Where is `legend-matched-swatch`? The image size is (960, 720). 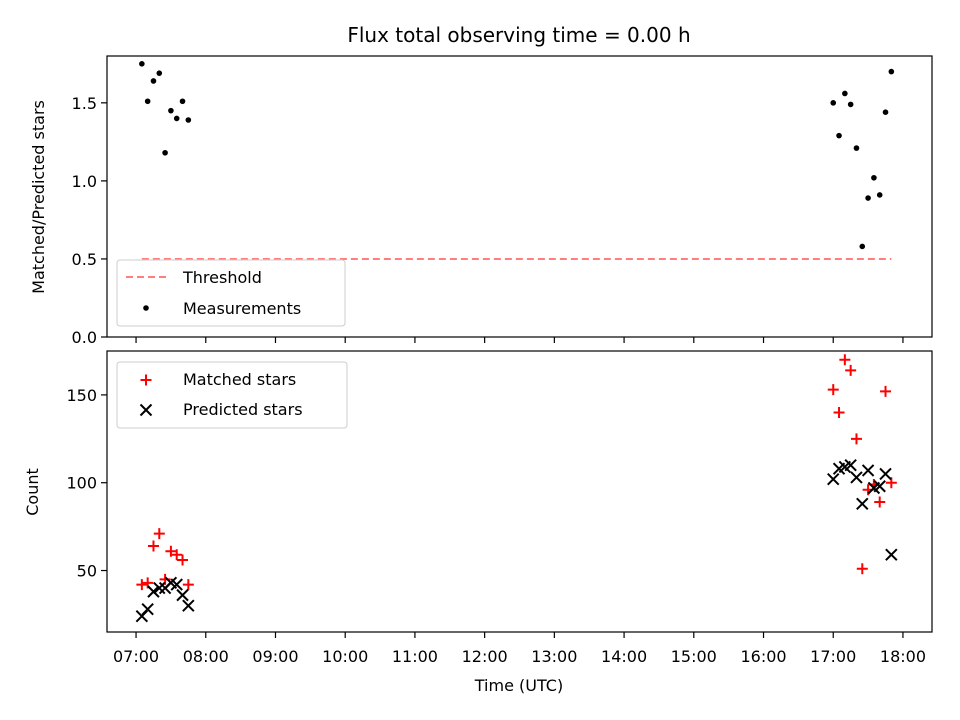 legend-matched-swatch is located at coordinates (146, 380).